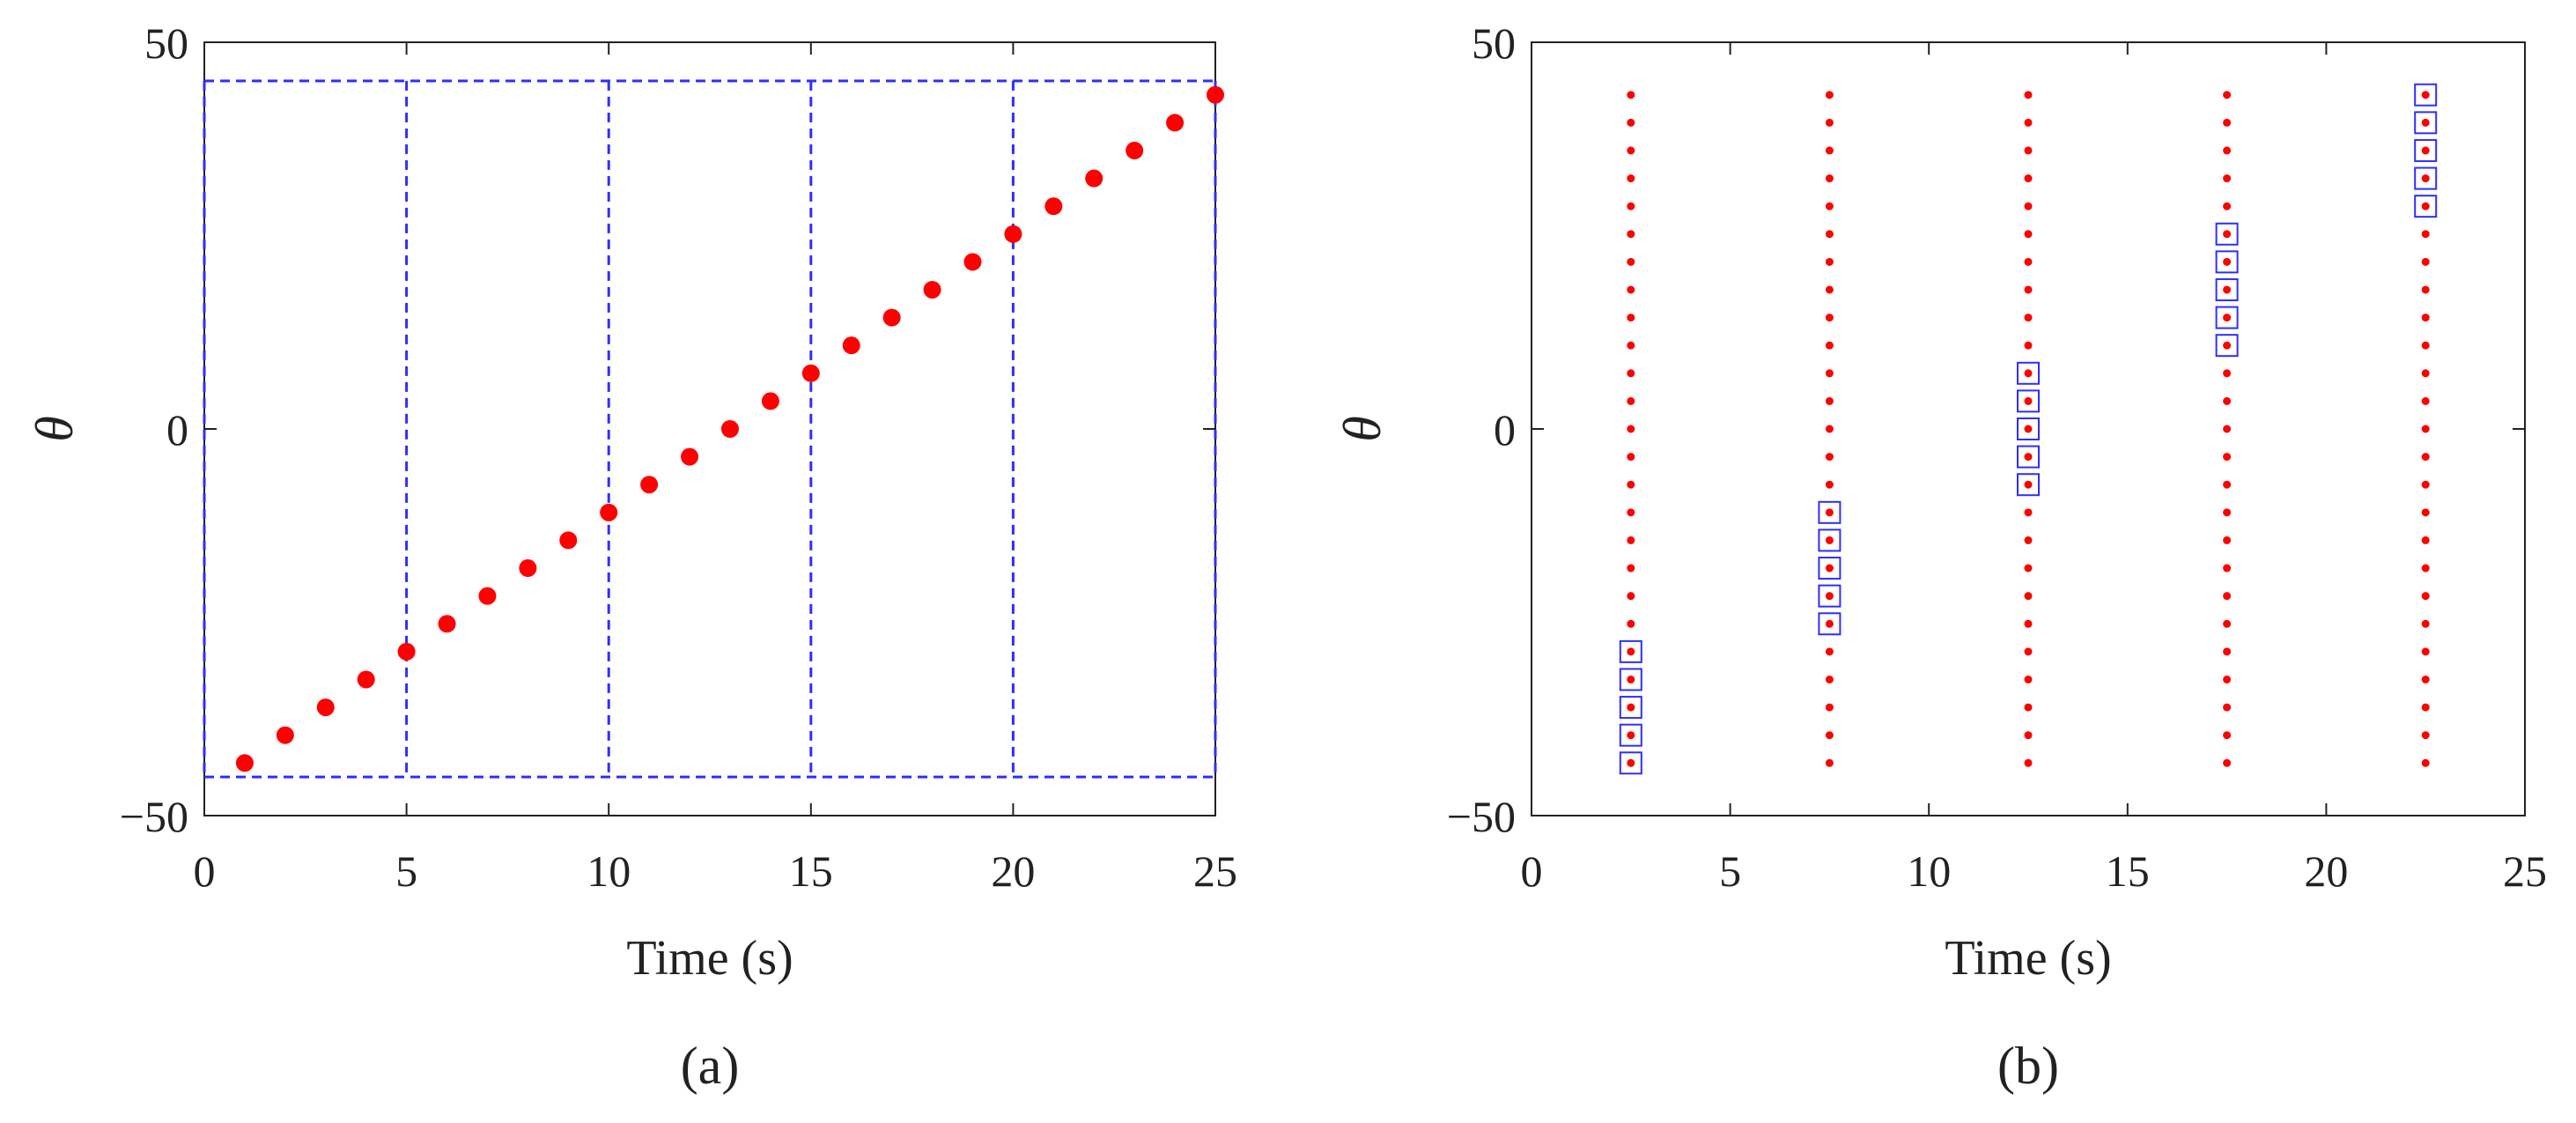 This screenshot has width=2576, height=1123. What do you see at coordinates (2128, 871) in the screenshot?
I see `panel-b-xtick-label: 15` at bounding box center [2128, 871].